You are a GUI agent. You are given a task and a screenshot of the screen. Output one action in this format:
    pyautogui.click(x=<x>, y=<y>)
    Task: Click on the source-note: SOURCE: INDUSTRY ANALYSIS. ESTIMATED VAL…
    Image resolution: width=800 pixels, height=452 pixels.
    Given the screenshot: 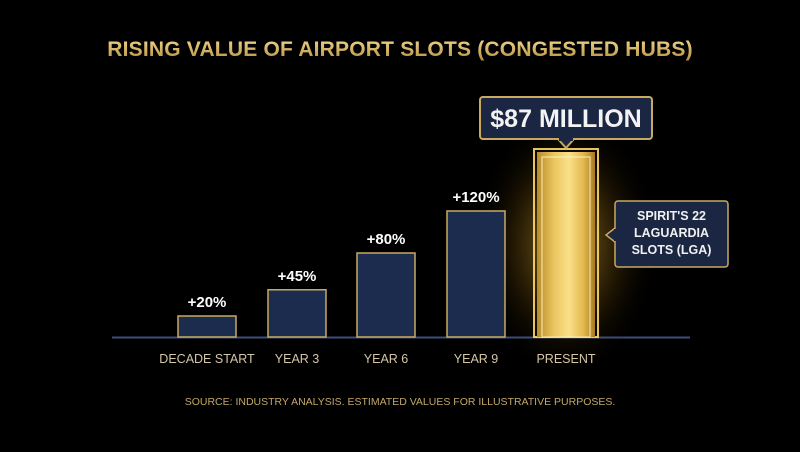 What is the action you would take?
    pyautogui.click(x=400, y=402)
    